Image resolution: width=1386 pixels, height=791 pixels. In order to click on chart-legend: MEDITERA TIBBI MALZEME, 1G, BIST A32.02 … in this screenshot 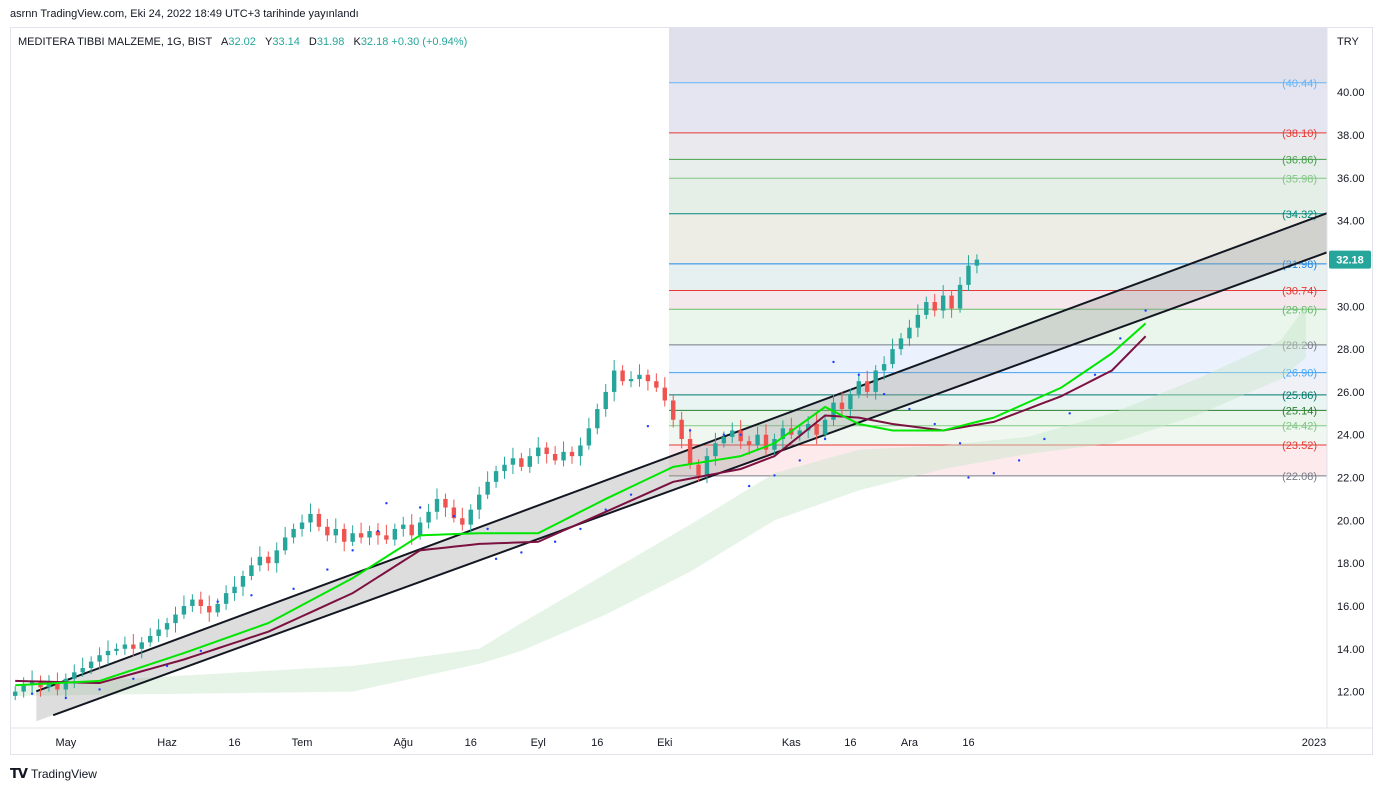, I will do `click(242, 42)`.